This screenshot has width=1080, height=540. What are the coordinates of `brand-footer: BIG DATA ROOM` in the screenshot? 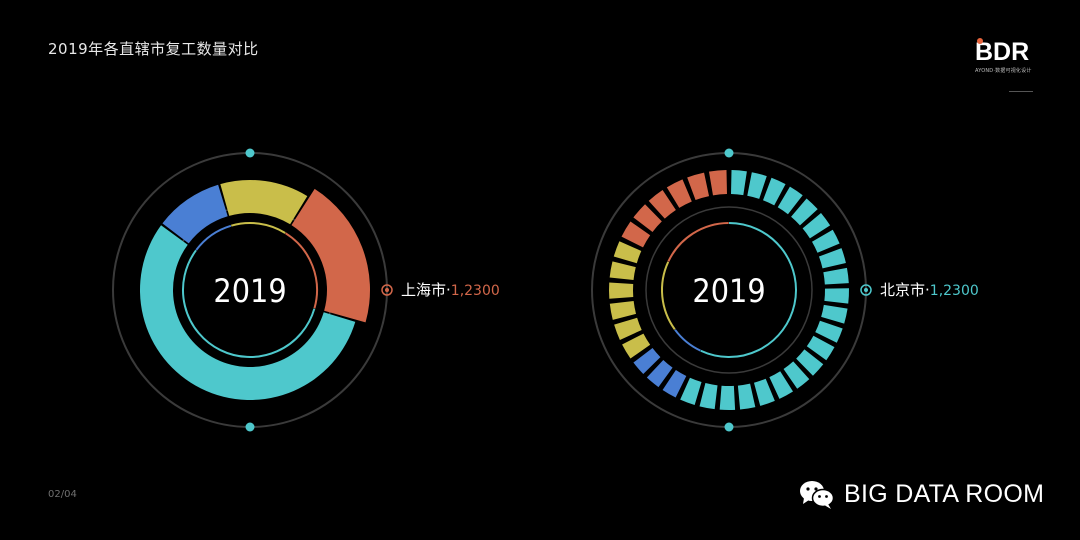 It's located at (921, 494).